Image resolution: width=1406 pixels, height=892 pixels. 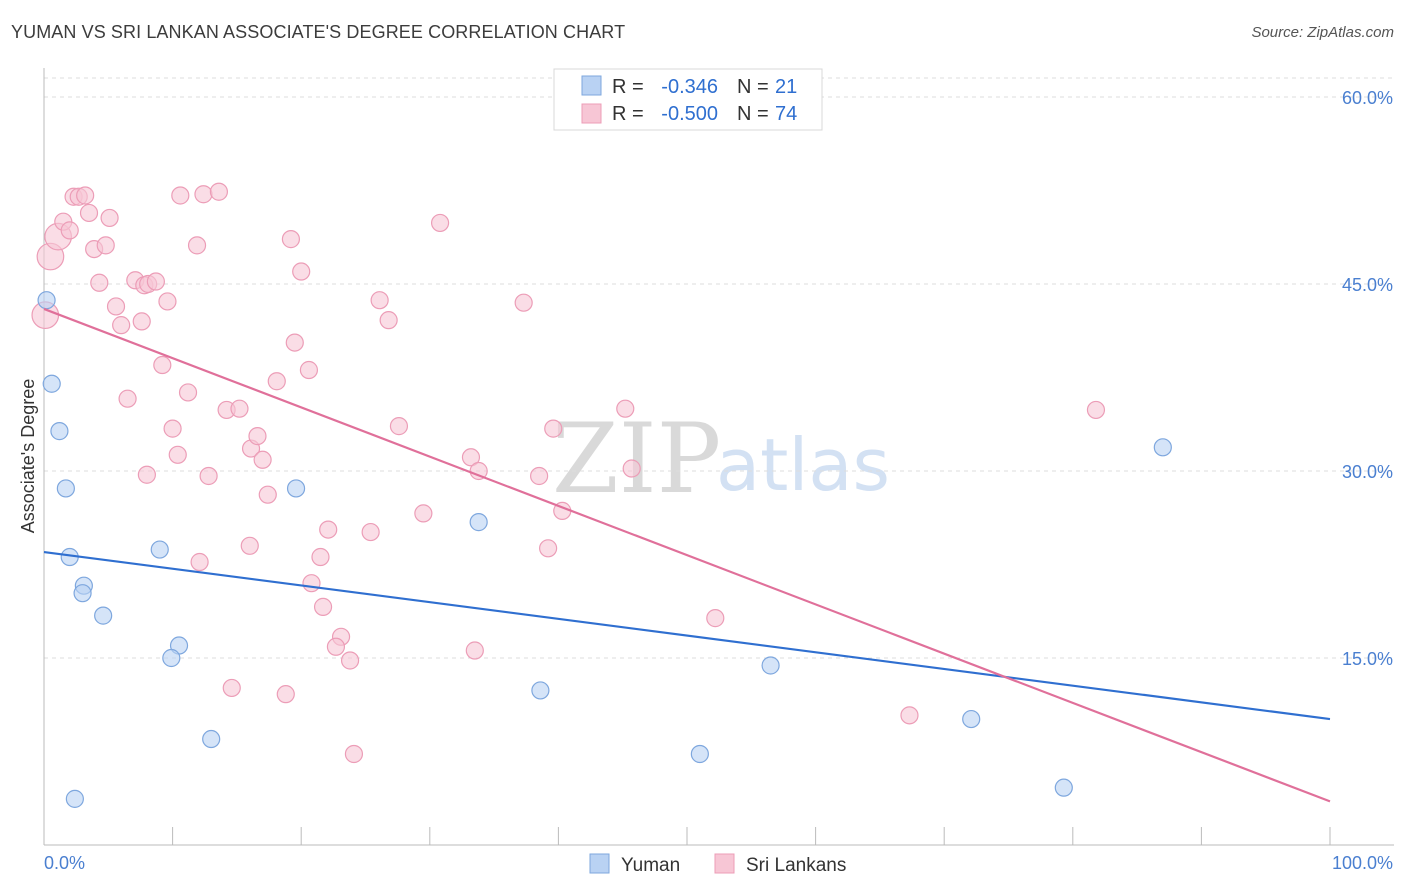 What do you see at coordinates (1362, 863) in the screenshot?
I see `x-tick-label-max: 100.0%` at bounding box center [1362, 863].